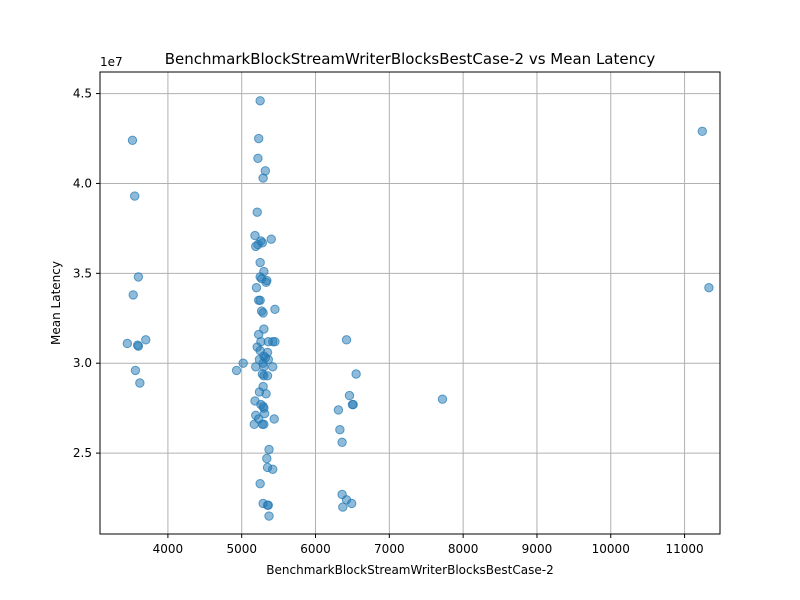 This screenshot has height=600, width=800. I want to click on y-axis-label: Mean Latency, so click(56, 303).